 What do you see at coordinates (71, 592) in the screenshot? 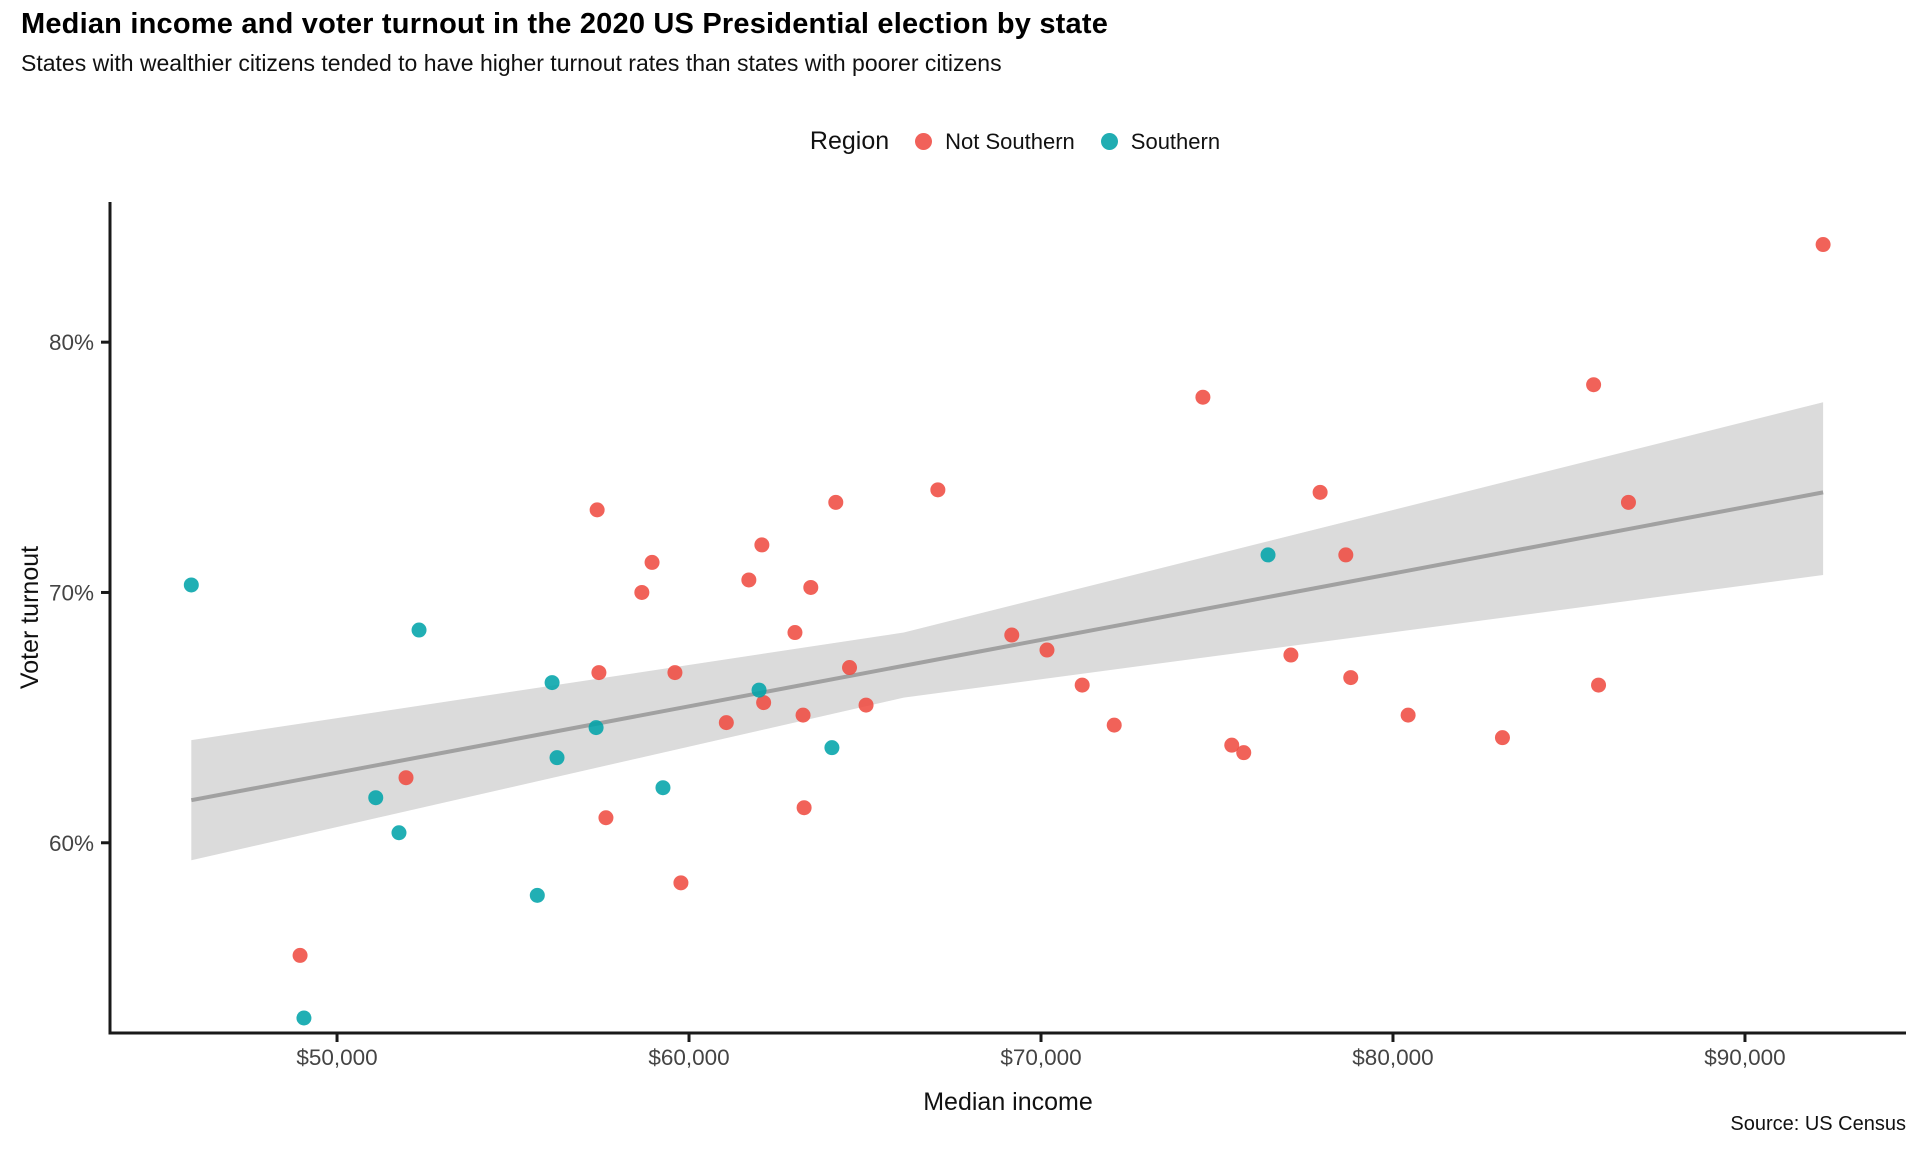
I see `y-tick-label: 70%` at bounding box center [71, 592].